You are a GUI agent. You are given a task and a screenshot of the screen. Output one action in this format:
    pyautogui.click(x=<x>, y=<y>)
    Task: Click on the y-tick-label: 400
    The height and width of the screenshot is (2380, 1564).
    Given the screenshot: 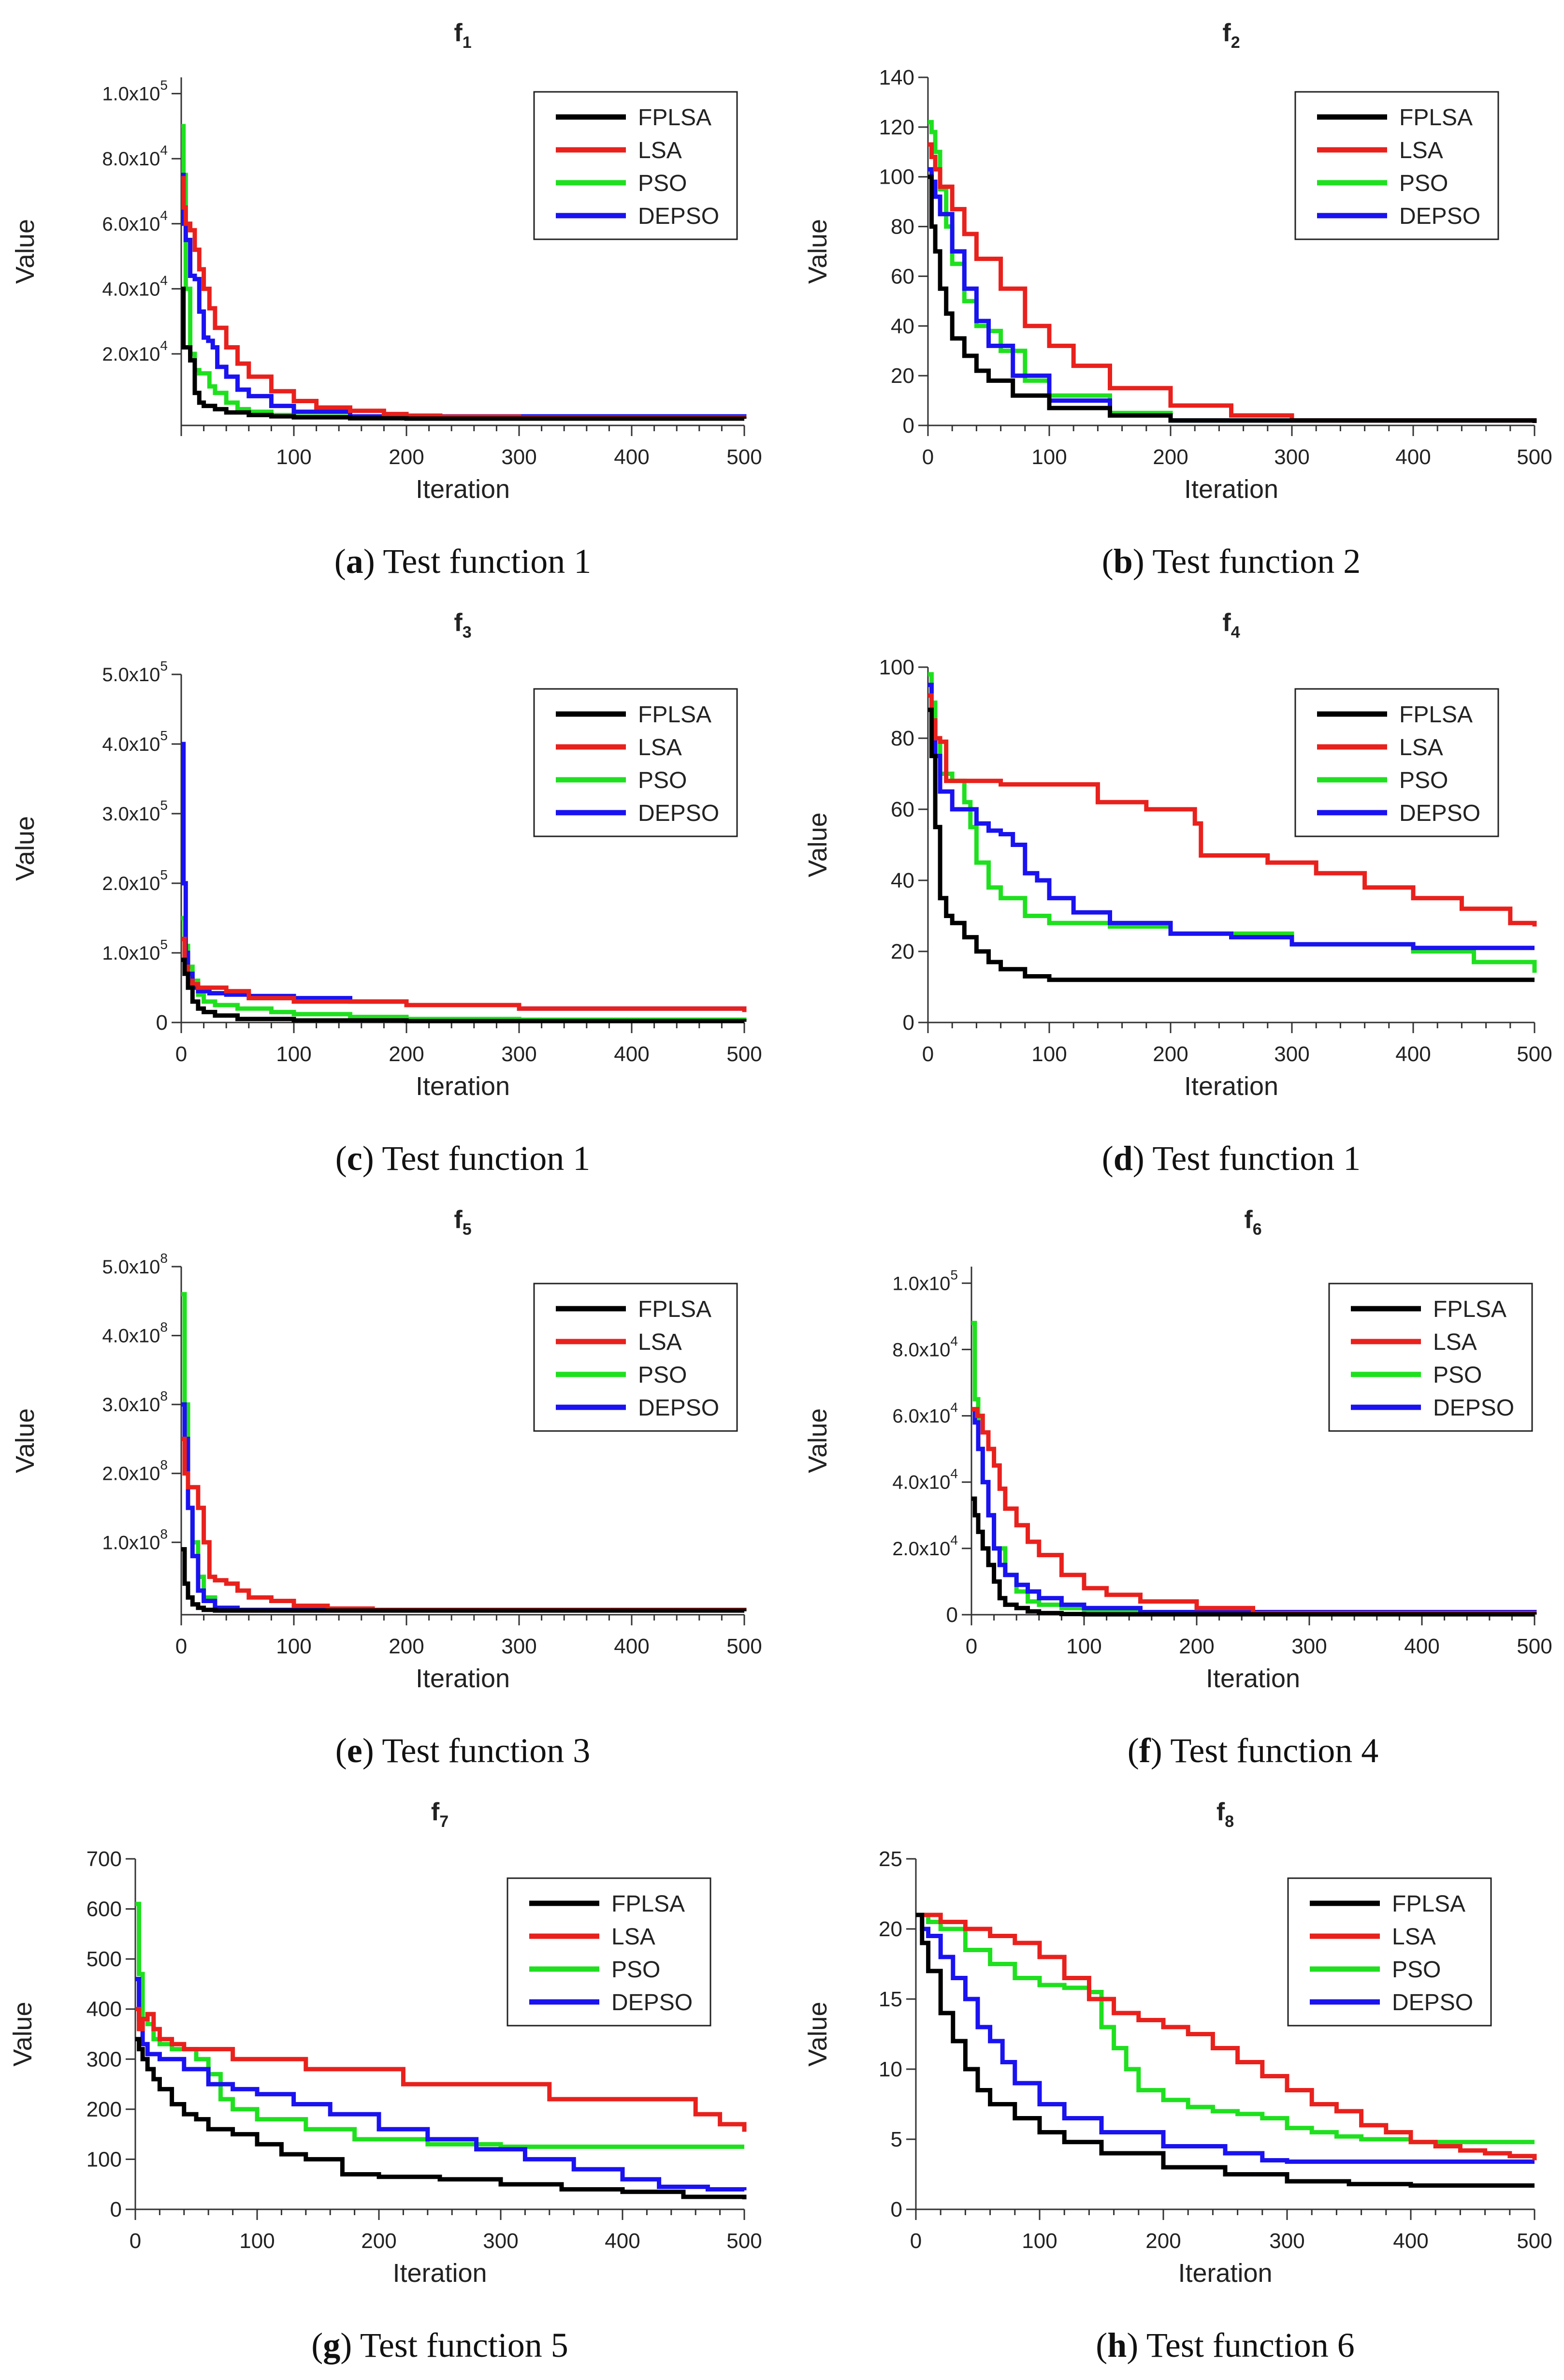 What is the action you would take?
    pyautogui.click(x=104, y=2010)
    